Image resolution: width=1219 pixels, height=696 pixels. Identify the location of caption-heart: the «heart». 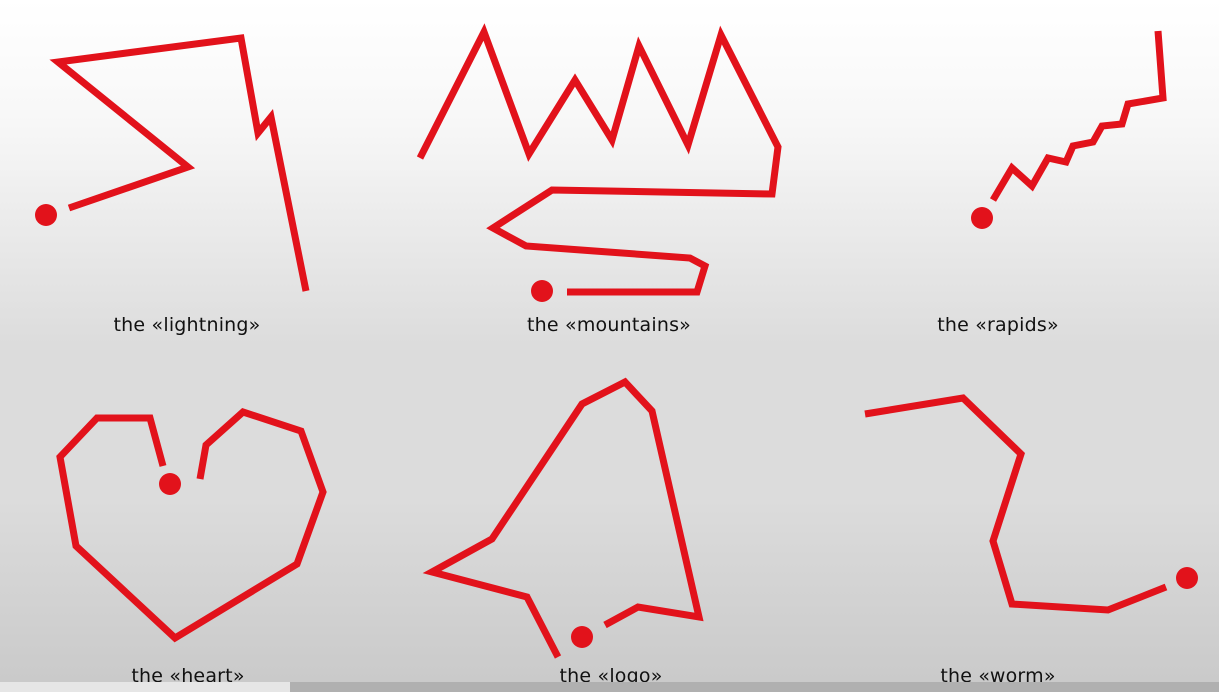
(188, 676).